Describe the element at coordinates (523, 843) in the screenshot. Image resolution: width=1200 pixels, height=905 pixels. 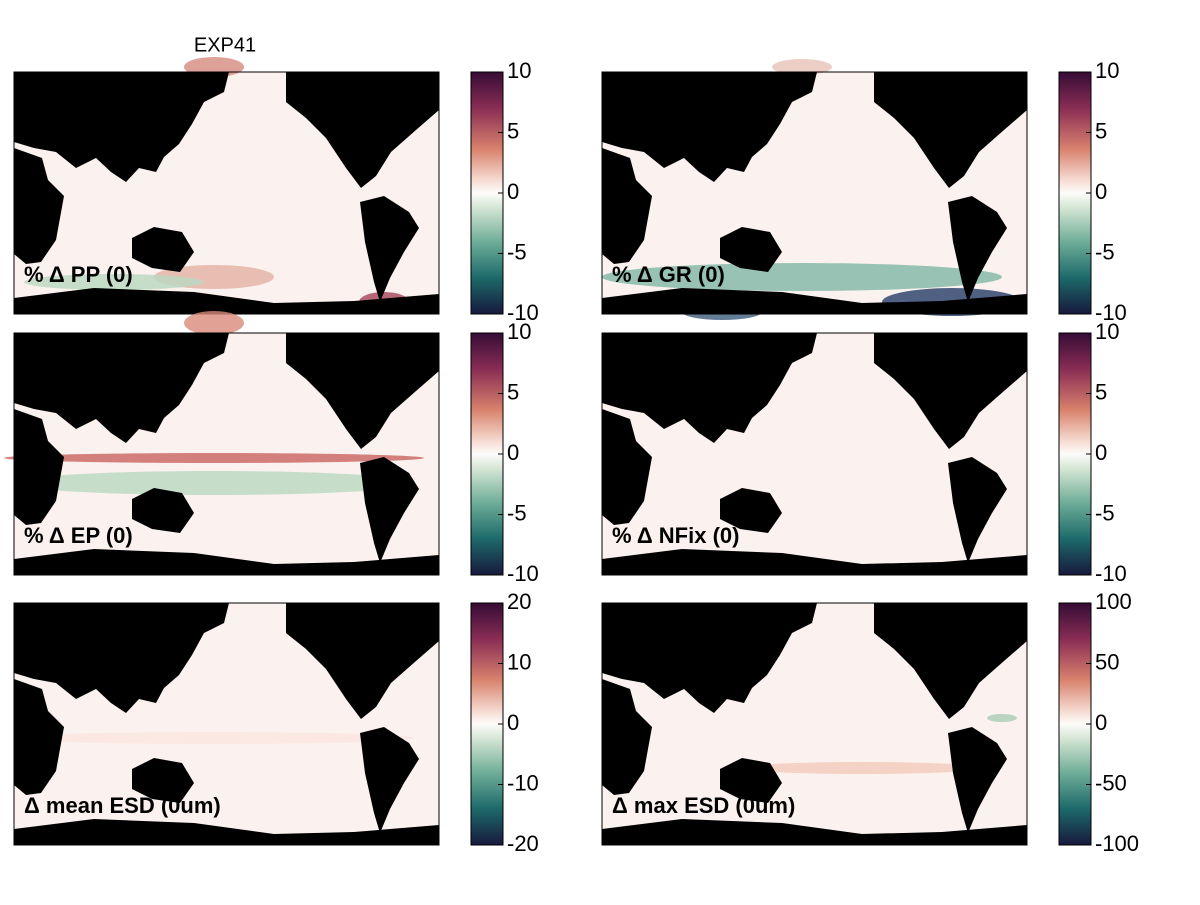
I see `colorbar-tick-label: -20` at that location.